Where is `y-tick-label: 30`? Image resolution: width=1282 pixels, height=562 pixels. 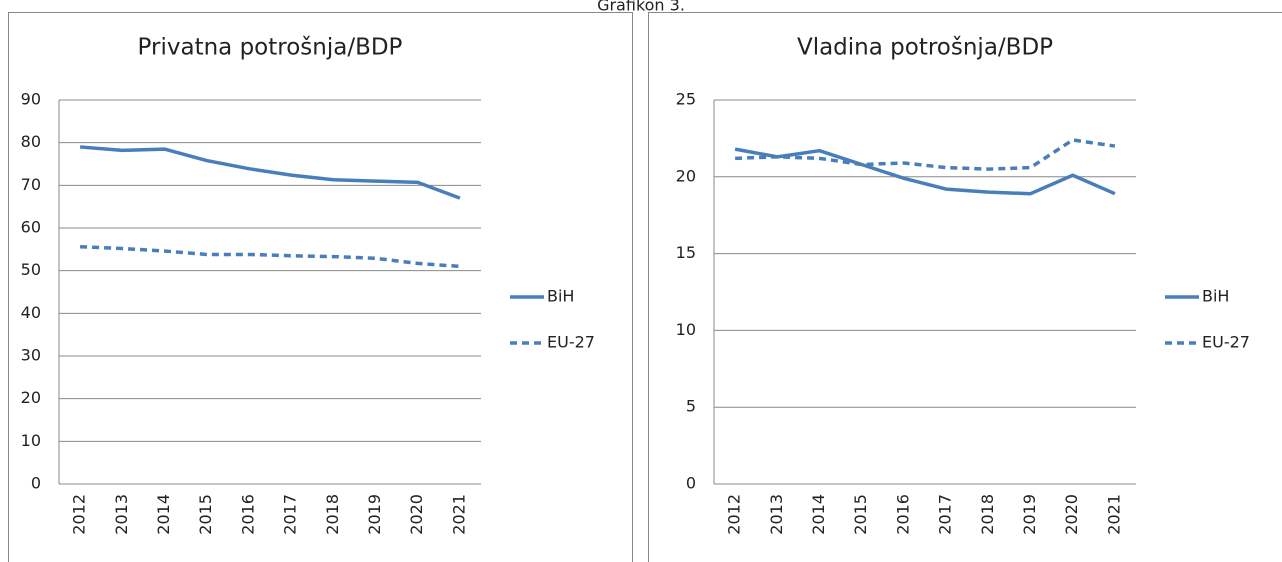 y-tick-label: 30 is located at coordinates (31, 355).